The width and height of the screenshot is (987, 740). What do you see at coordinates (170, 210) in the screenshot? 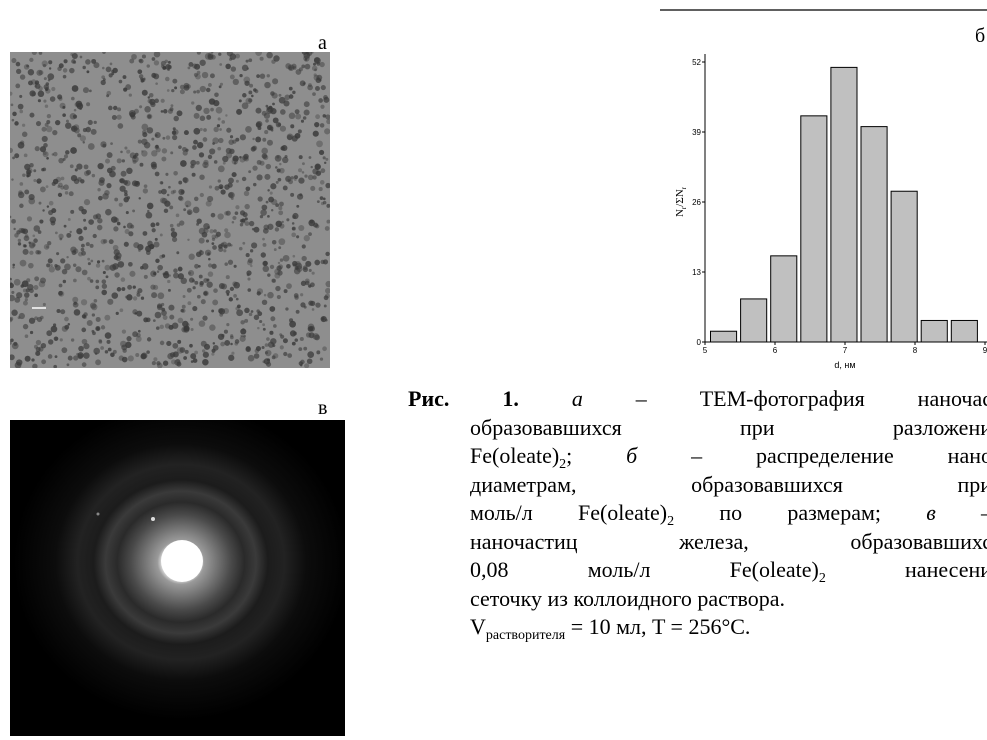
I see `tem-image` at bounding box center [170, 210].